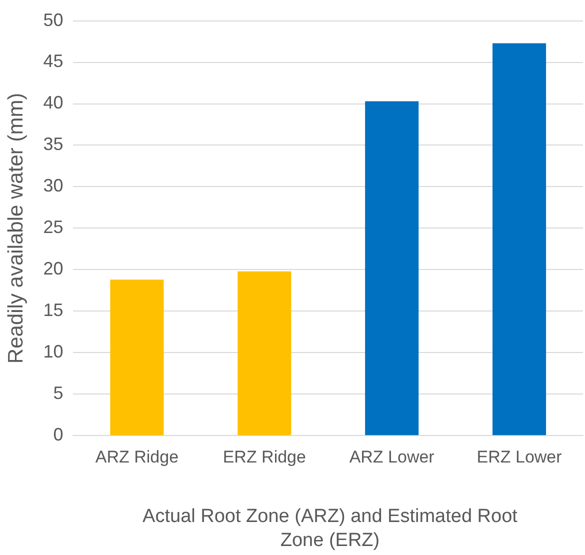 This screenshot has height=555, width=585. I want to click on y-tick-label: 40, so click(53, 102).